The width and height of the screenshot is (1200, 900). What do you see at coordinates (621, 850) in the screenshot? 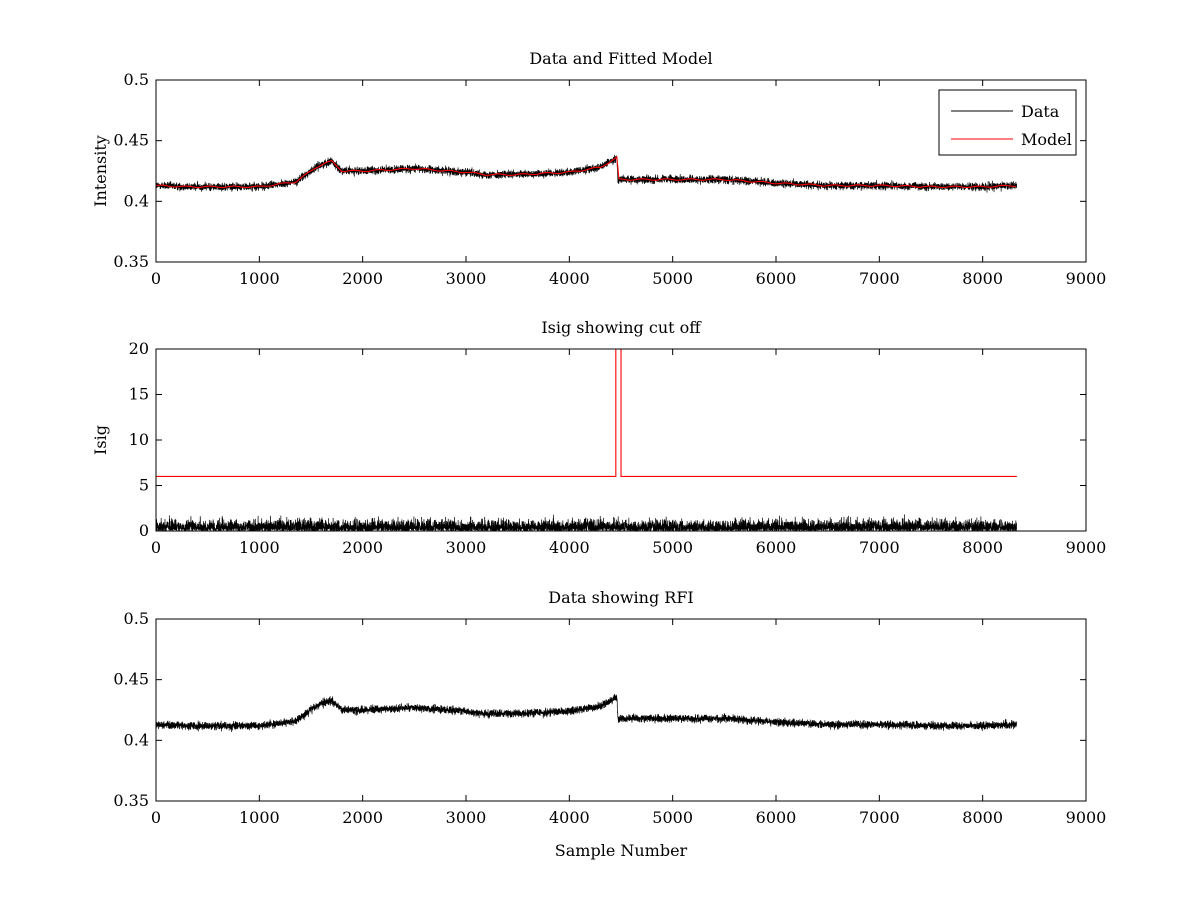
I see `x-axis-label: Sample Number` at bounding box center [621, 850].